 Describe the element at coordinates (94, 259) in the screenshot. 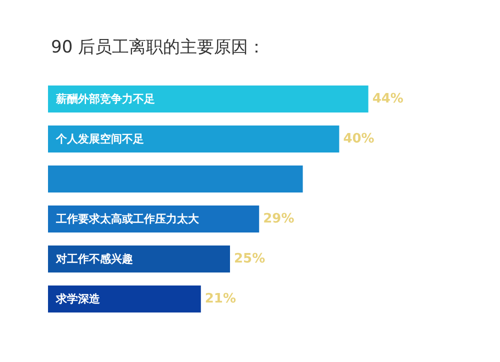

I see `y-tick-label: 对工作不感兴趣` at that location.